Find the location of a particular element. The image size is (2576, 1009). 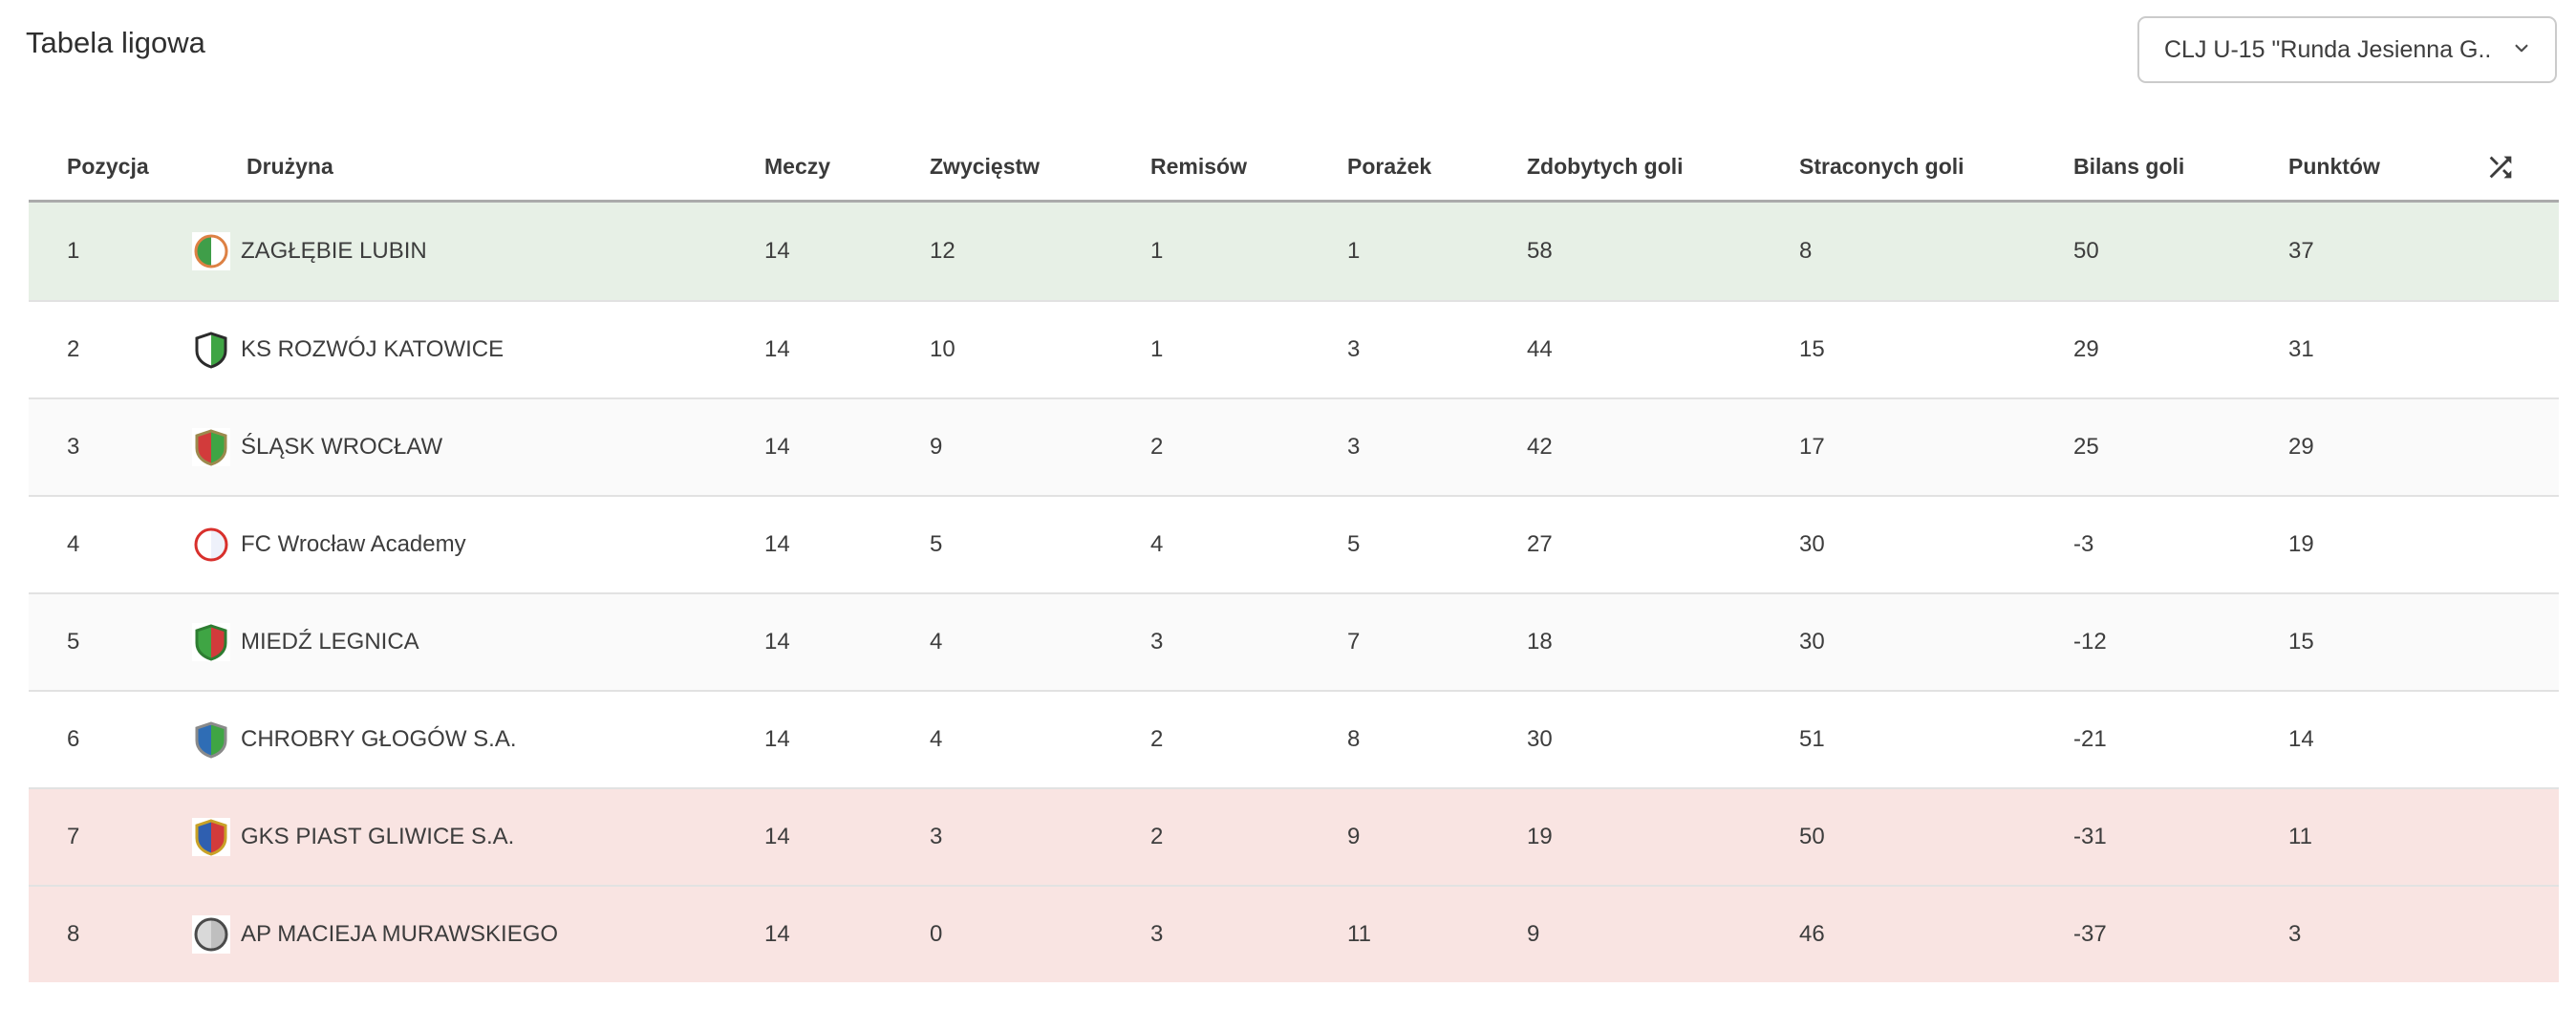

losses-cell: 1 is located at coordinates (1354, 251).